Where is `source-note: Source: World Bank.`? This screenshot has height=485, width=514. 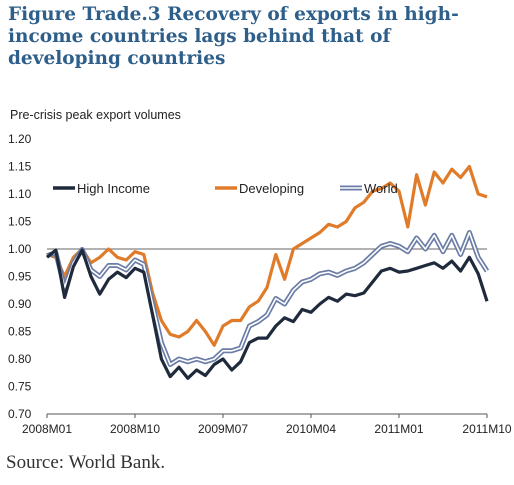
source-note: Source: World Bank. is located at coordinates (86, 462).